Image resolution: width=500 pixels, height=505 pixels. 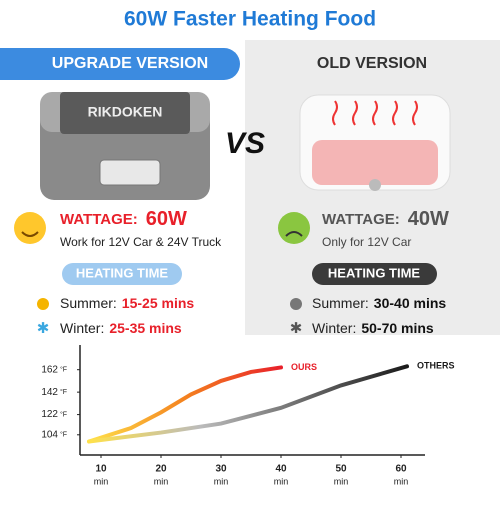 What do you see at coordinates (158, 303) in the screenshot?
I see `summer-value: 15-25 mins` at bounding box center [158, 303].